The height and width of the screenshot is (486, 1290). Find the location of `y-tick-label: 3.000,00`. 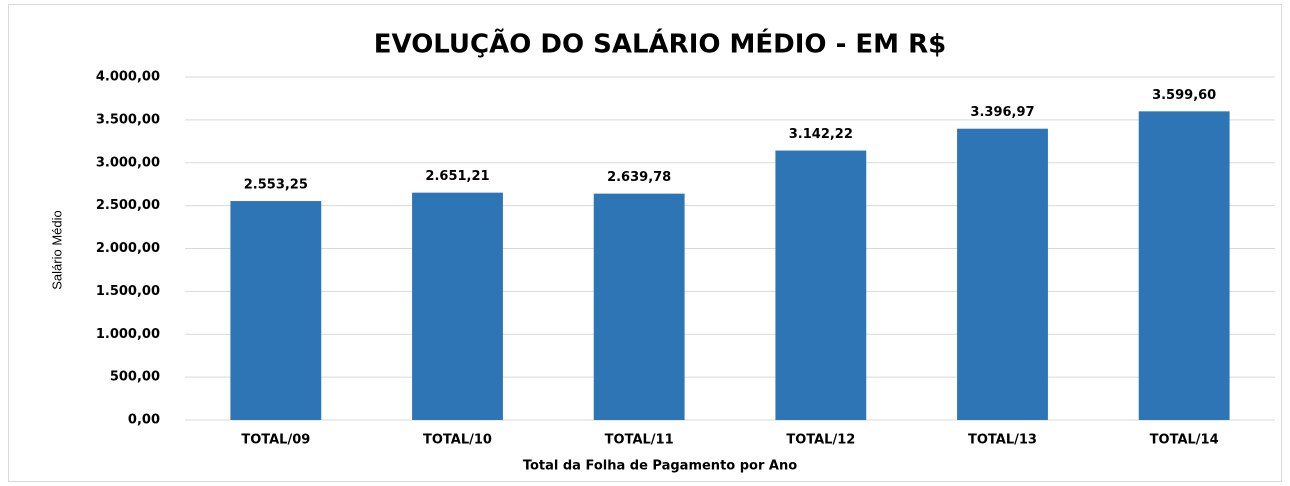

y-tick-label: 3.000,00 is located at coordinates (128, 162).